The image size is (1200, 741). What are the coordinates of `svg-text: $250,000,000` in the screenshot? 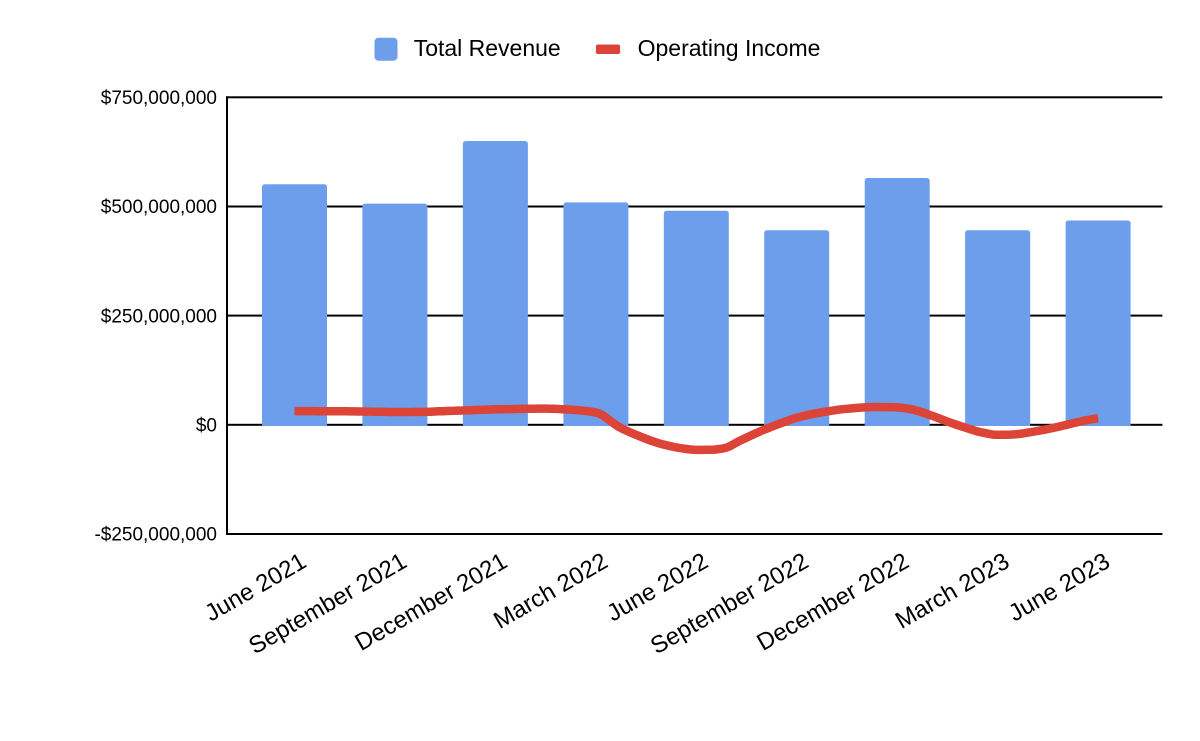 It's located at (159, 316).